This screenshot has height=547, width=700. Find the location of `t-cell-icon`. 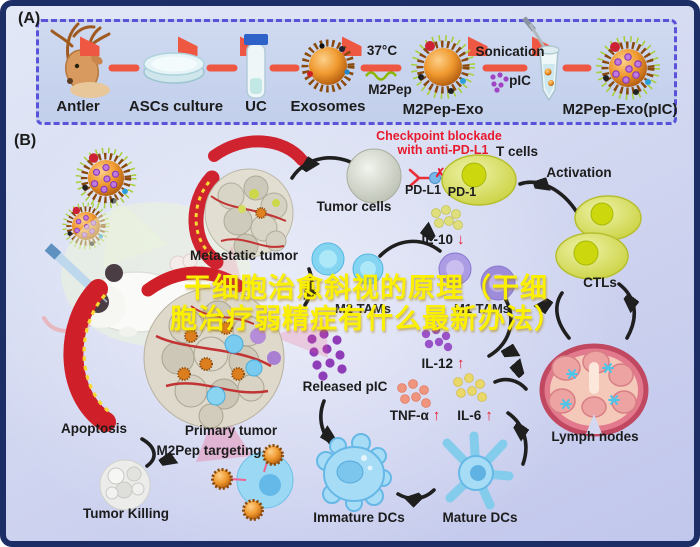

t-cell-icon is located at coordinates (479, 180).